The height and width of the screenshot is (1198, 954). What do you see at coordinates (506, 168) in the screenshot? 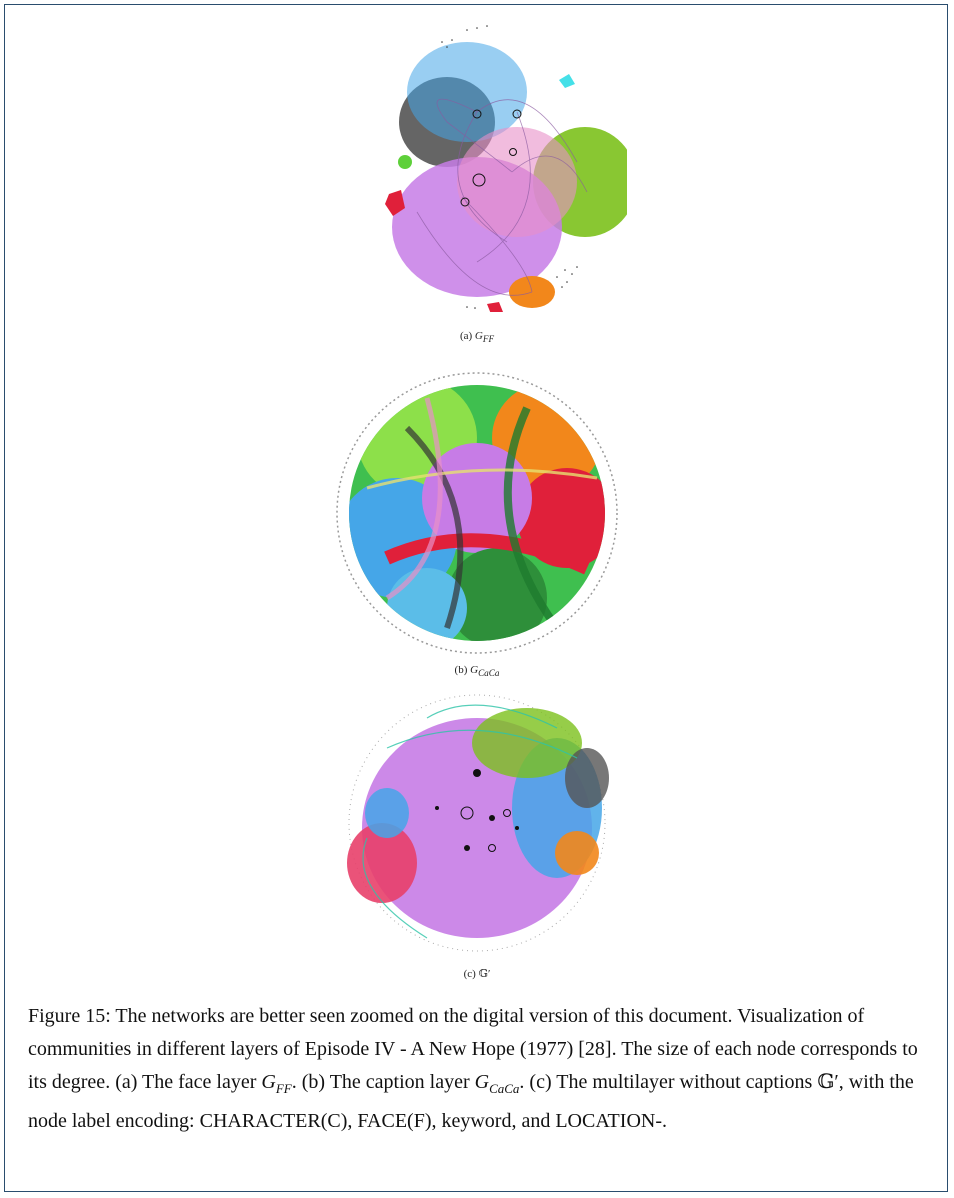
I see `network-graph-ff` at bounding box center [506, 168].